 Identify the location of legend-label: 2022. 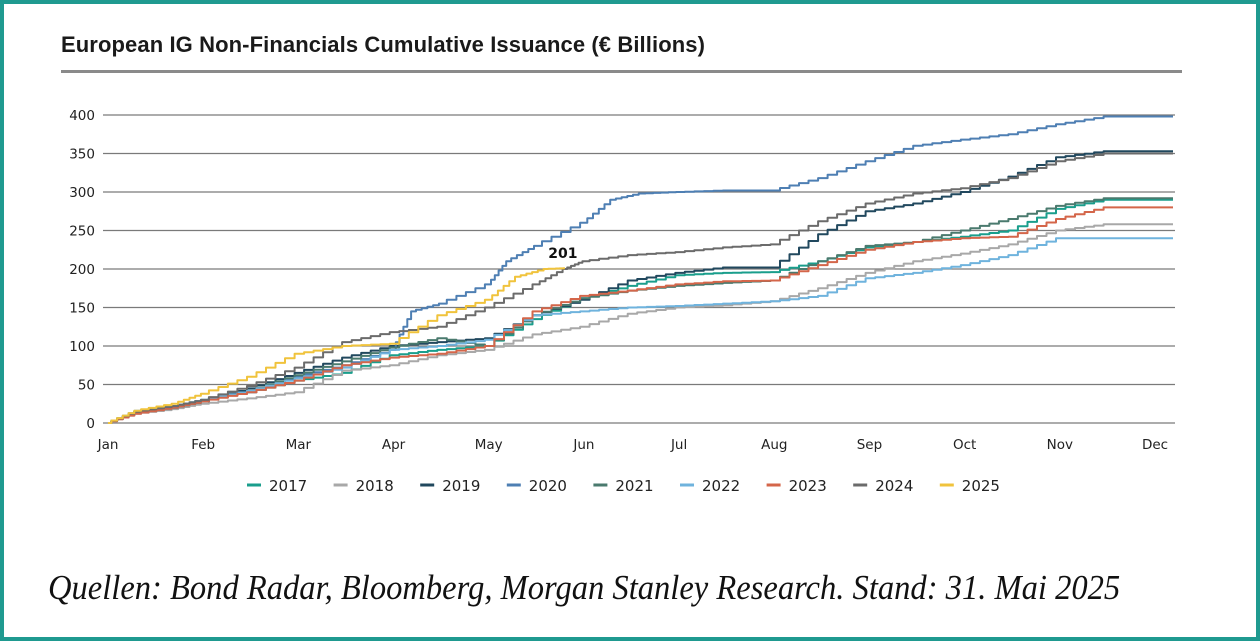
(721, 486).